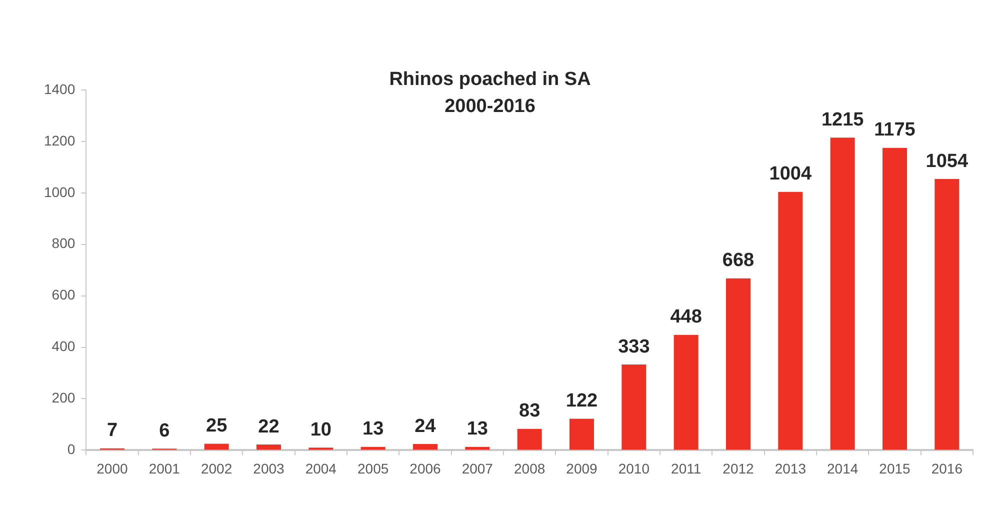 The image size is (995, 530). I want to click on x-tick-label: 2007, so click(478, 468).